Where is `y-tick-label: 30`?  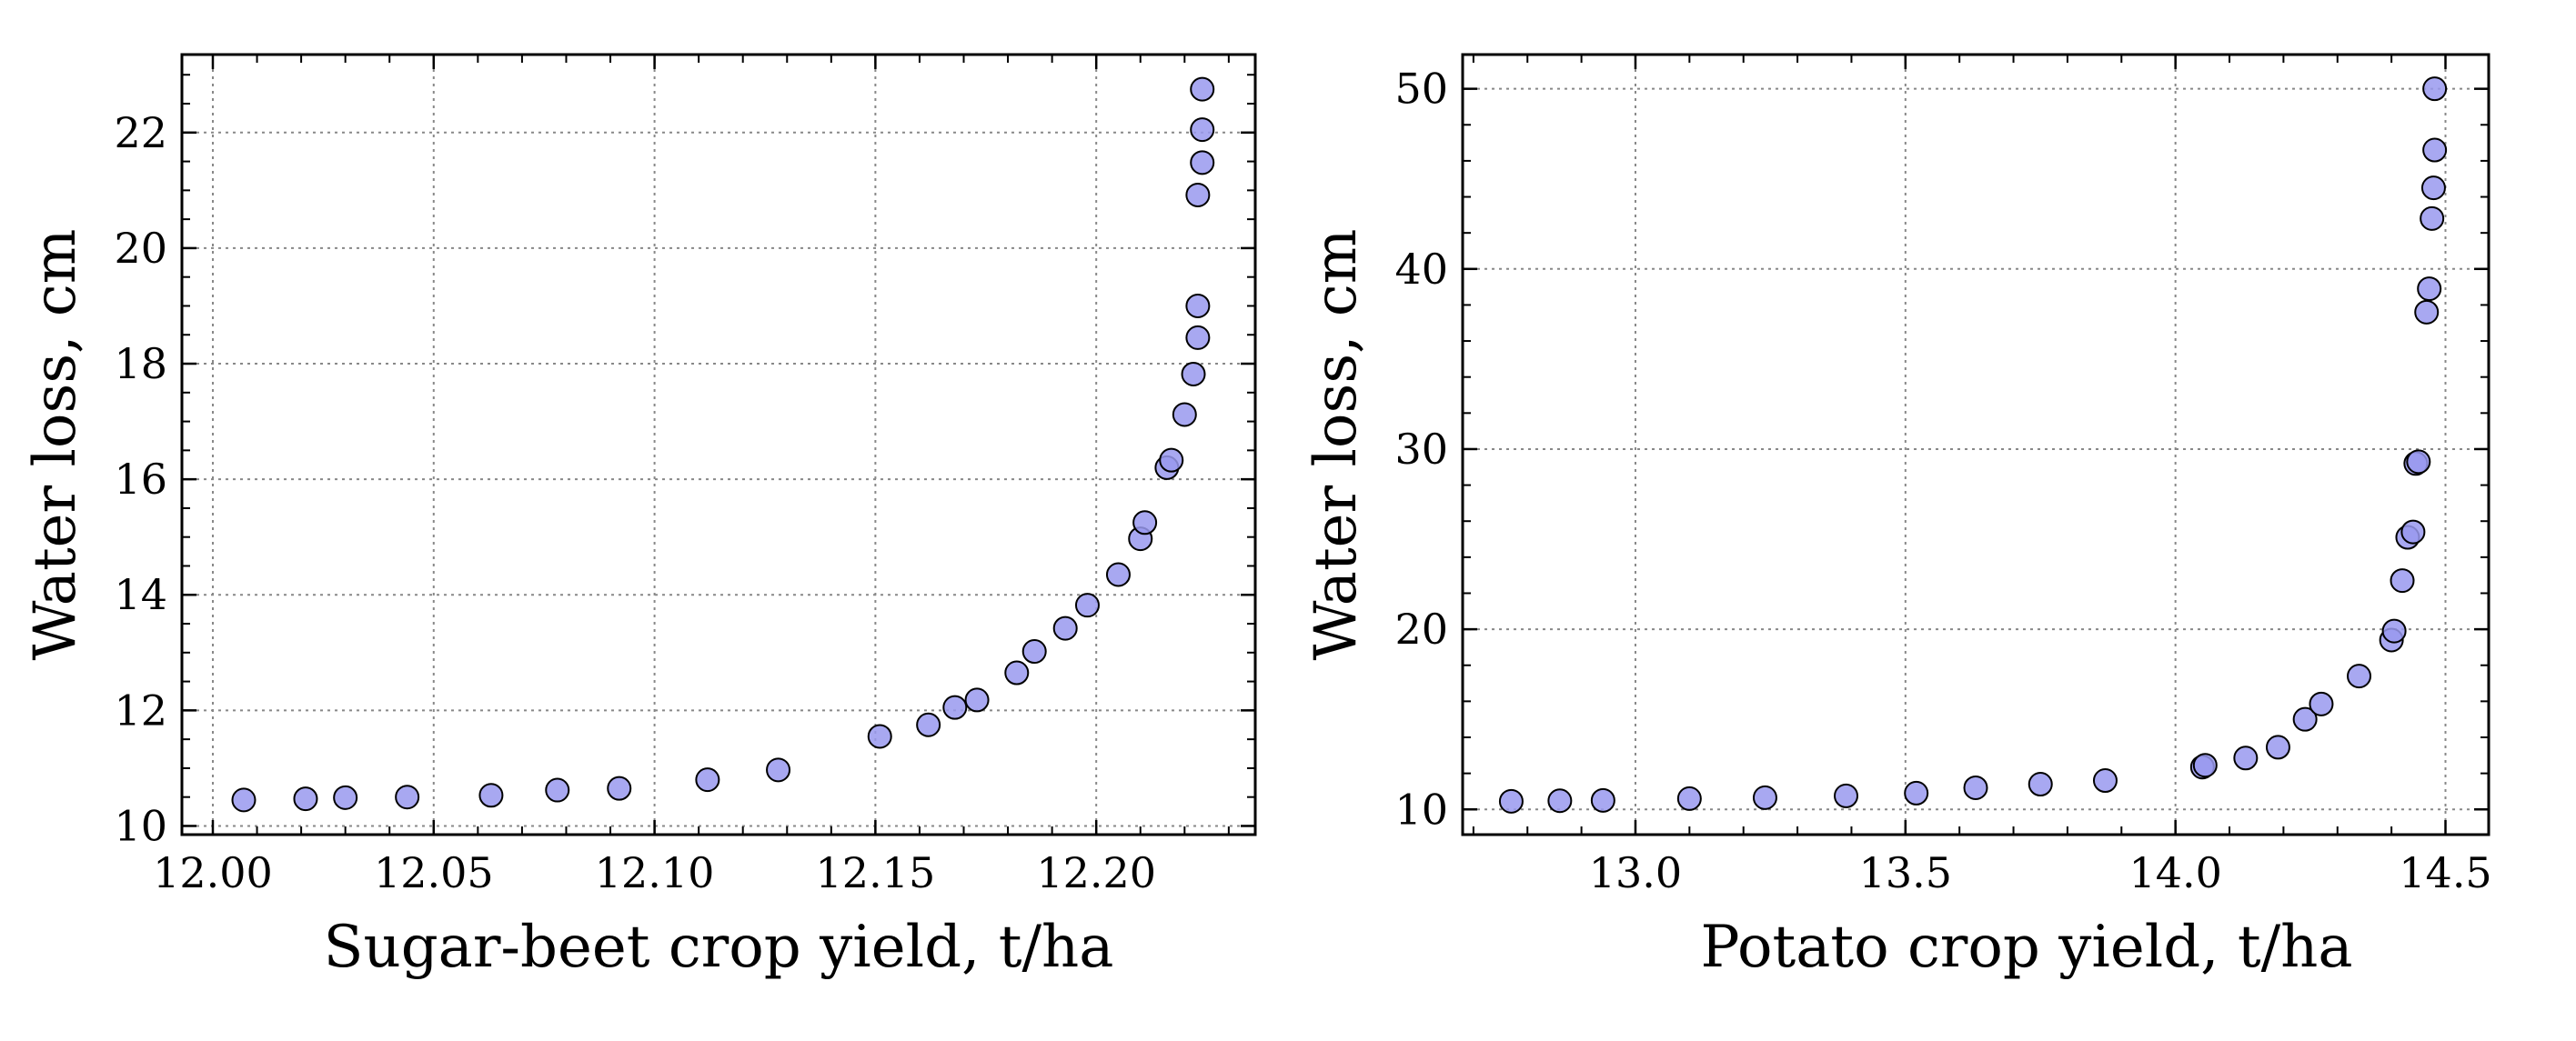
y-tick-label: 30 is located at coordinates (1421, 449).